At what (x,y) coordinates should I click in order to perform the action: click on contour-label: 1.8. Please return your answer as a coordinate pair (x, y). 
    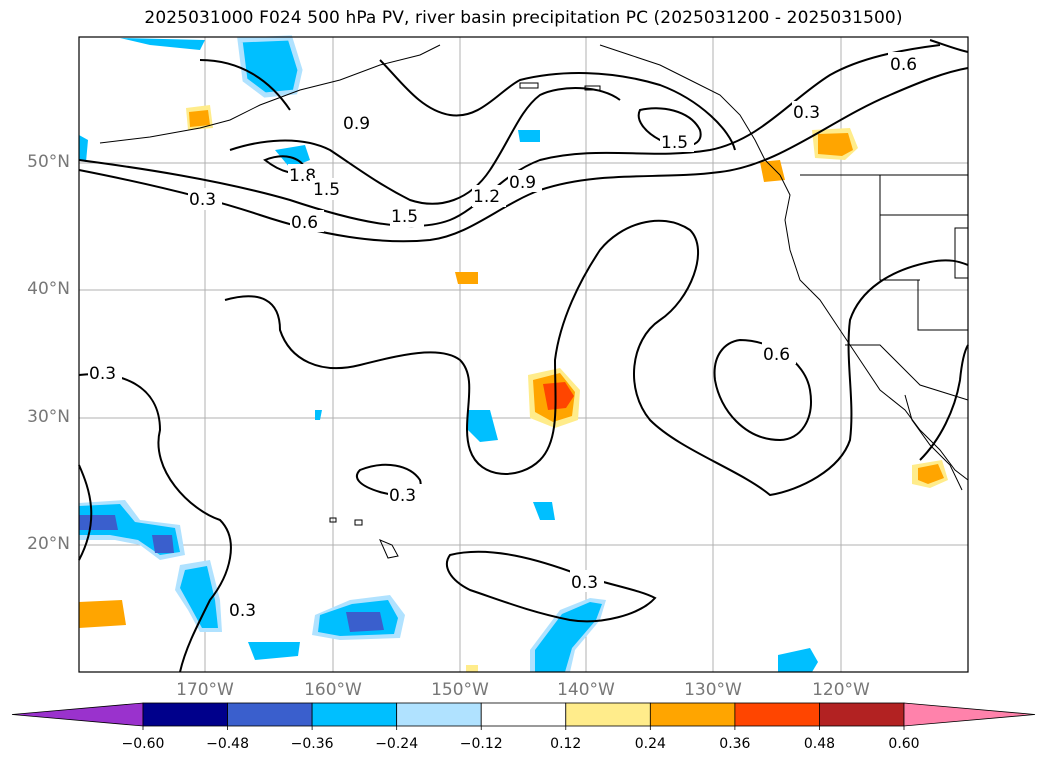
    Looking at the image, I should click on (302, 176).